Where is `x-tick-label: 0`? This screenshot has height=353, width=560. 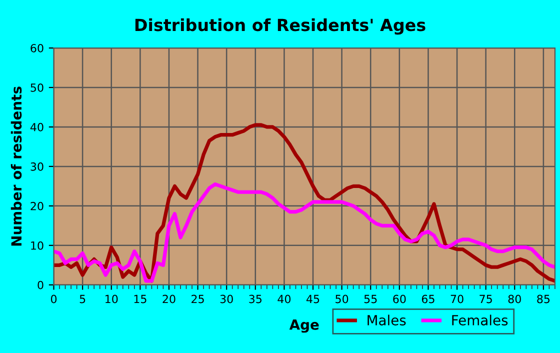
x-tick-label: 0 is located at coordinates (53, 299).